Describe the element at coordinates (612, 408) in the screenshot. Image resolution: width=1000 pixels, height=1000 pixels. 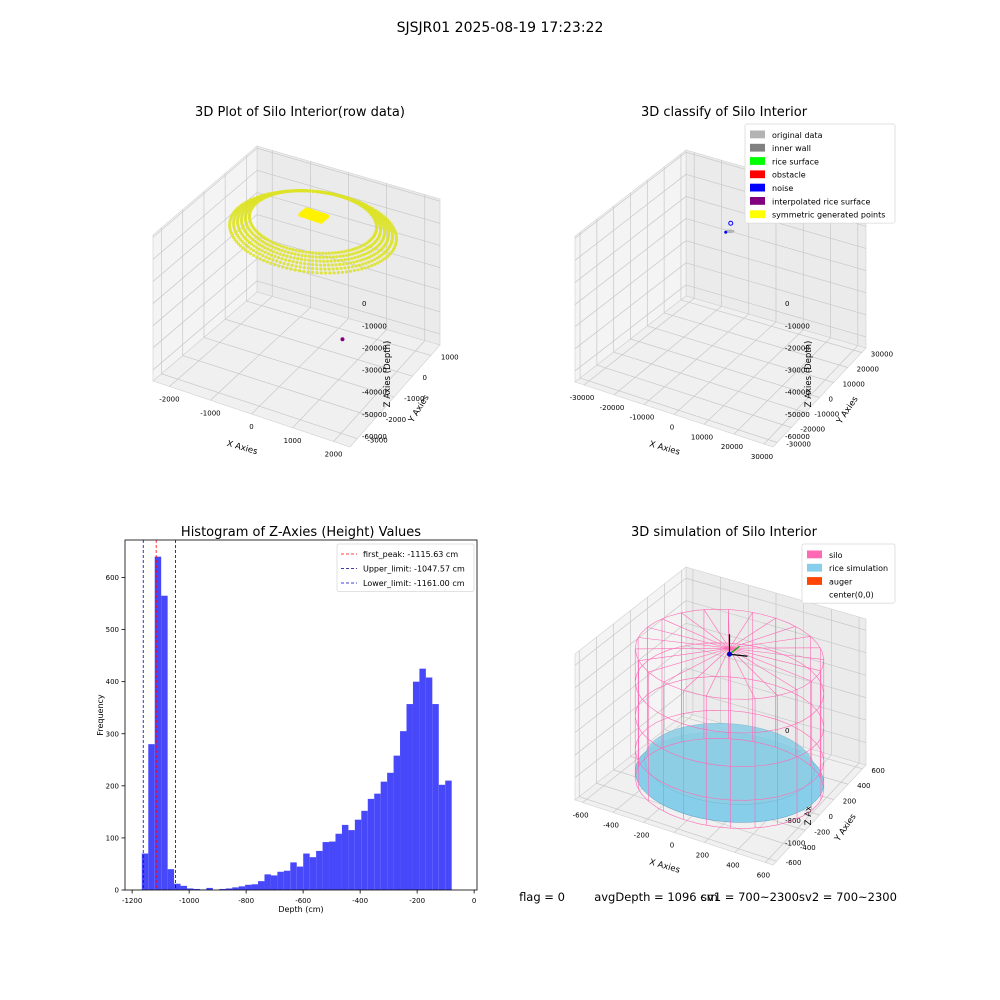
I see `x-tick-label: -20000` at that location.